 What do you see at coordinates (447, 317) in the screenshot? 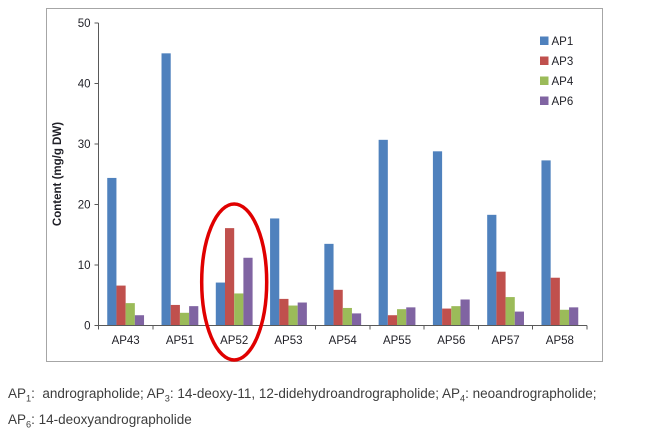
I see `bar-AP3-AP56: 2.8` at bounding box center [447, 317].